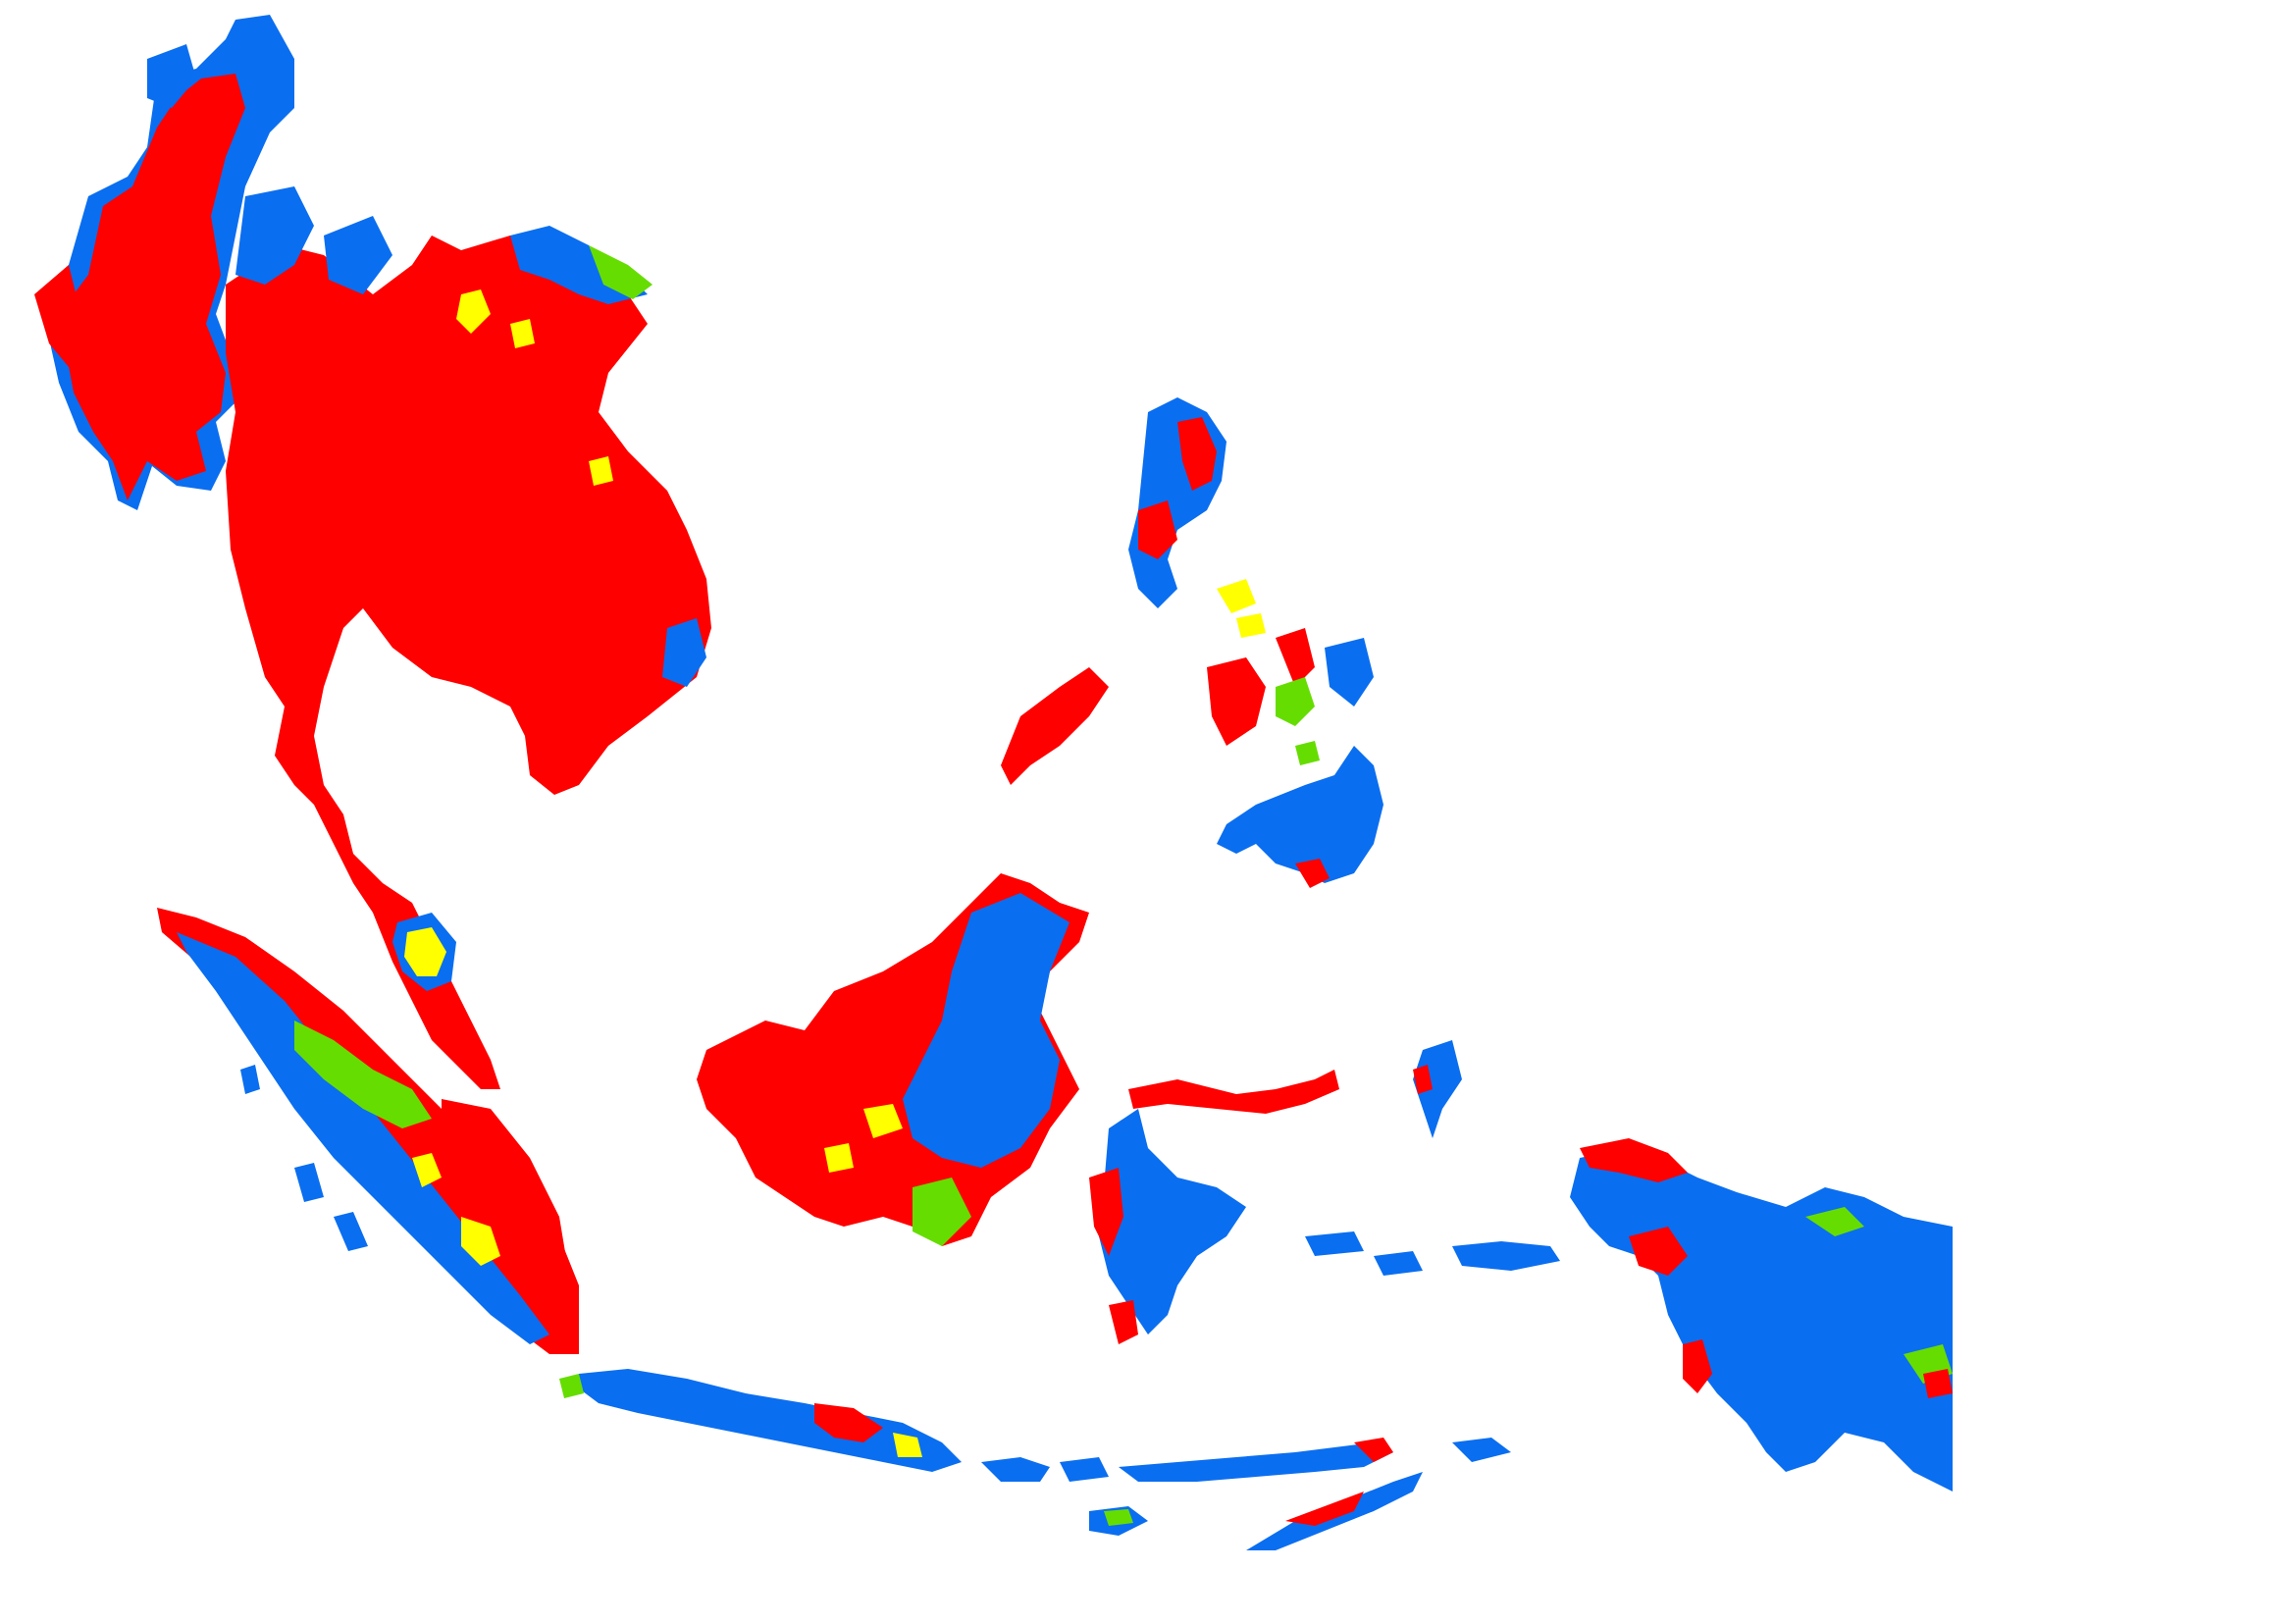  Describe the element at coordinates (1373, 1450) in the screenshot. I see `flores-red-zone` at that location.